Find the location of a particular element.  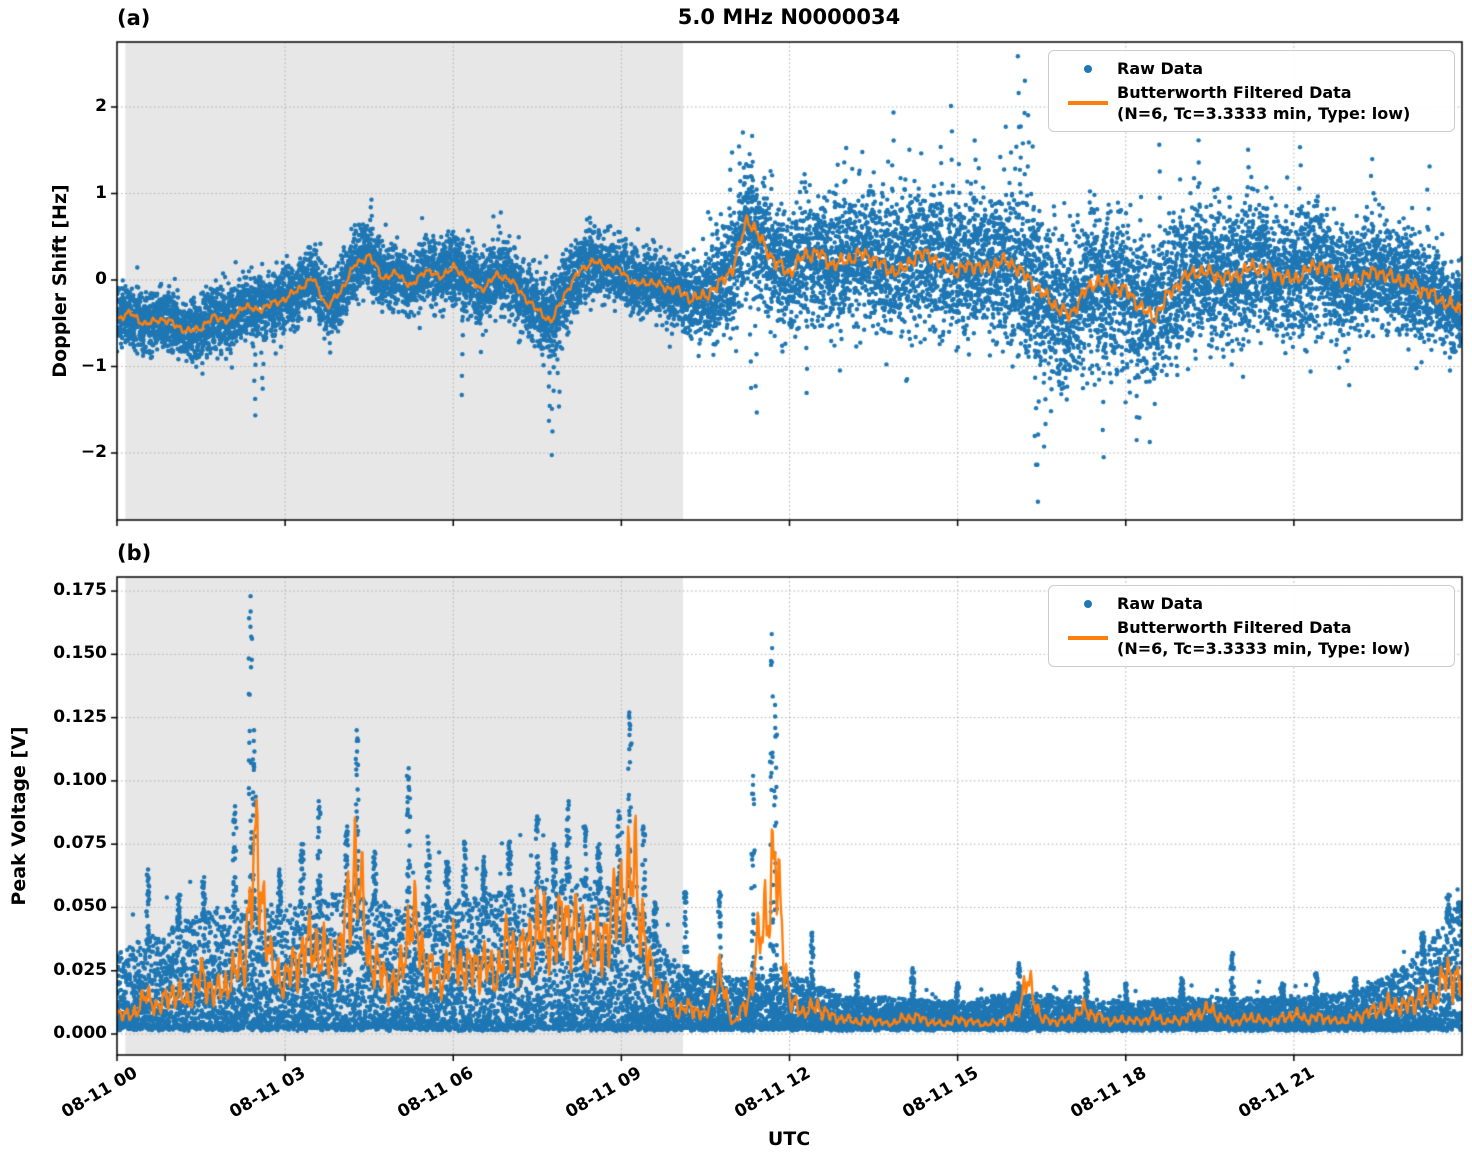

y-tick-label: 0 is located at coordinates (101, 279).